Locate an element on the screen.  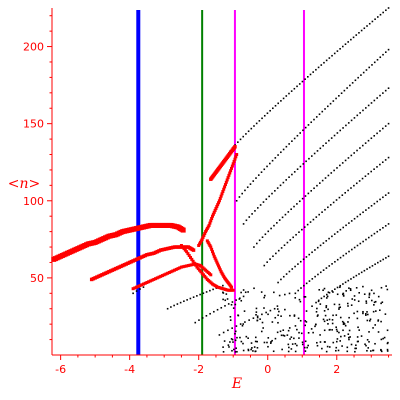
x-tick-label-2: -2 is located at coordinates (198, 369).